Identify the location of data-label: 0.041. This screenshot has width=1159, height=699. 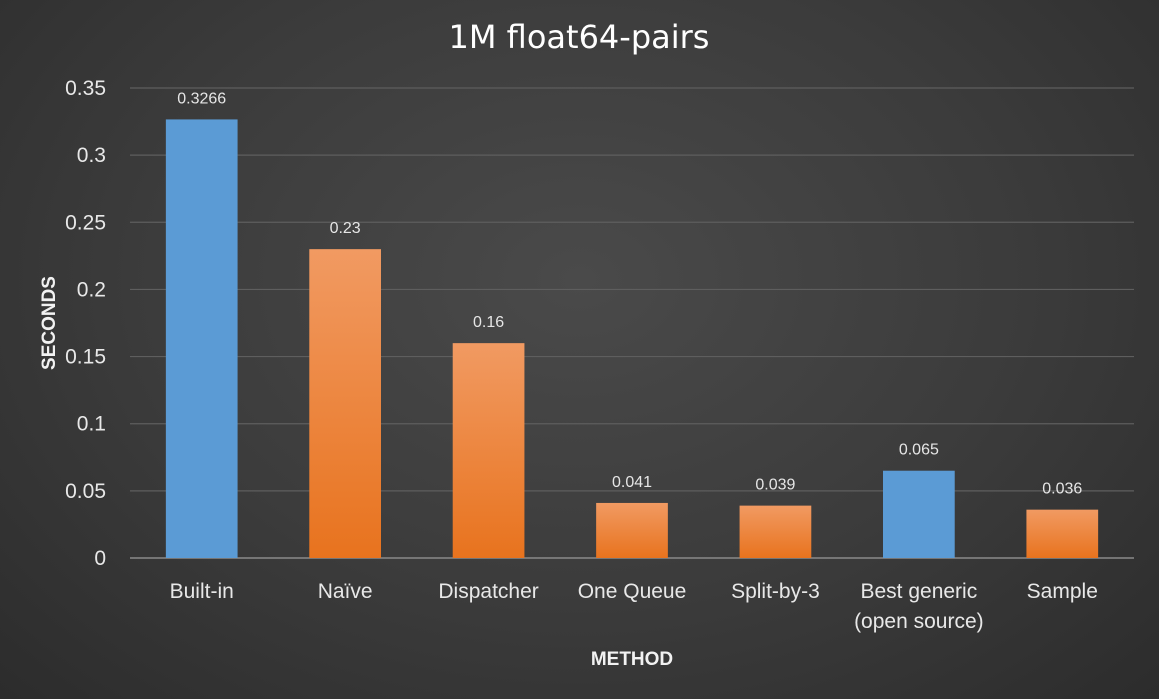
(632, 482).